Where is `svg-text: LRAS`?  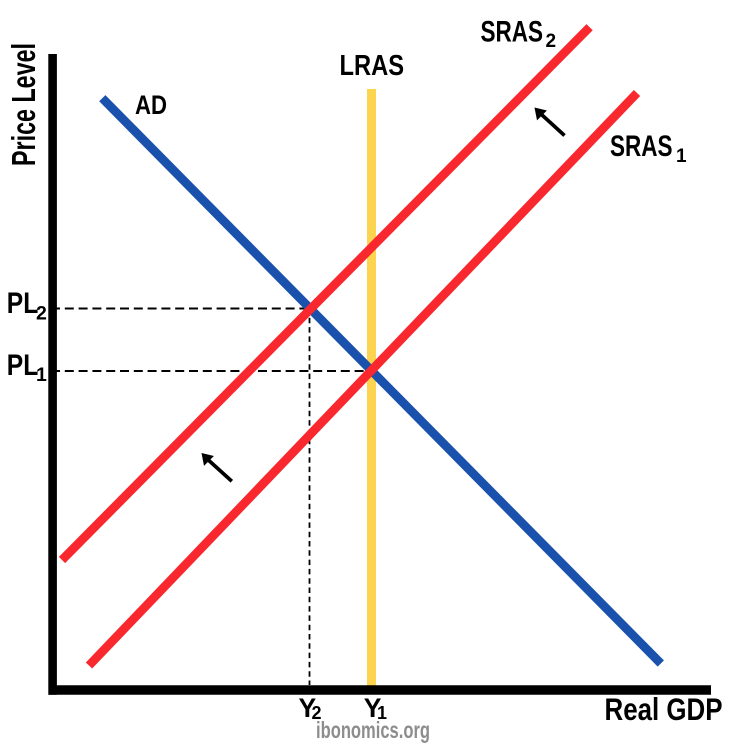
svg-text: LRAS is located at coordinates (372, 66).